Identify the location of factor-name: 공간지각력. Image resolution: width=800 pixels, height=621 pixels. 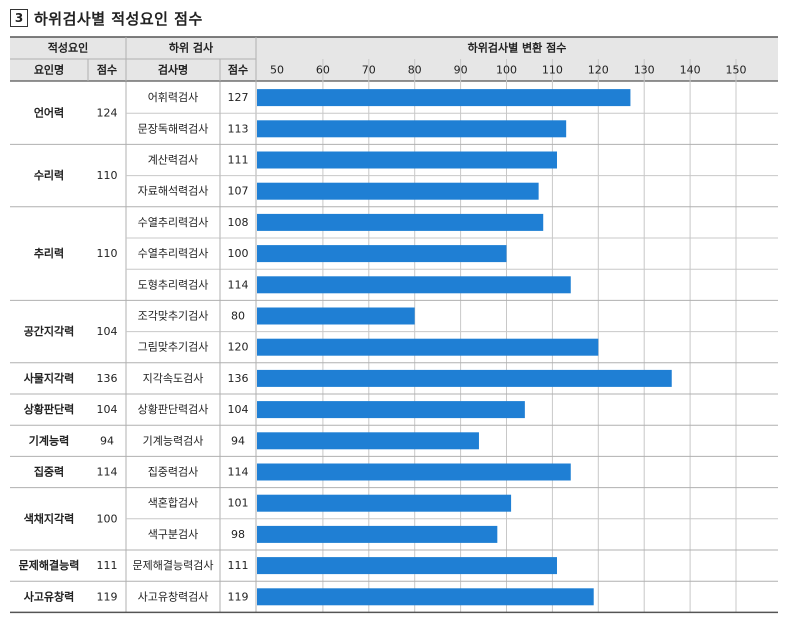
(49, 331).